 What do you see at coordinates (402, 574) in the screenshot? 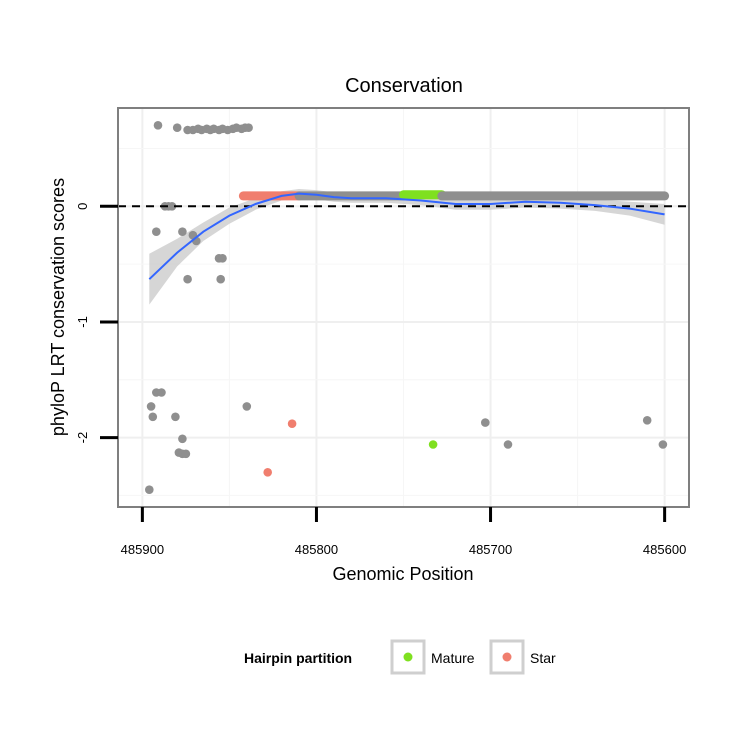
I see `x-axis-title: Genomic Position` at bounding box center [402, 574].